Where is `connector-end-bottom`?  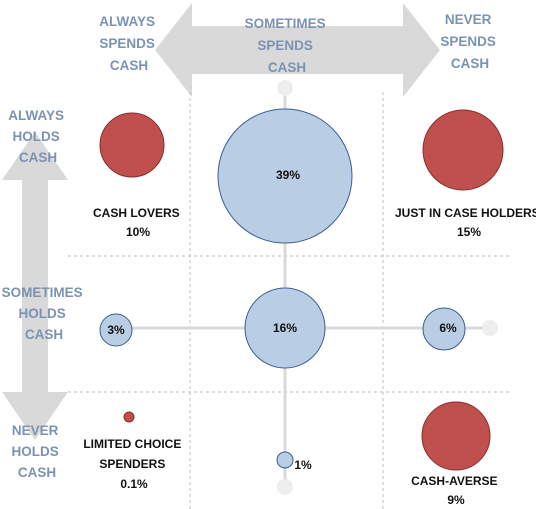 connector-end-bottom is located at coordinates (285, 487).